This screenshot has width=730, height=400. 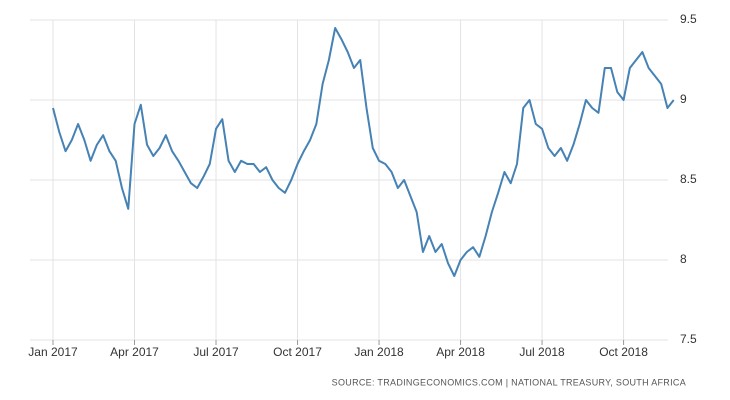 I want to click on x-tick-label: Apr 2017, so click(x=134, y=352).